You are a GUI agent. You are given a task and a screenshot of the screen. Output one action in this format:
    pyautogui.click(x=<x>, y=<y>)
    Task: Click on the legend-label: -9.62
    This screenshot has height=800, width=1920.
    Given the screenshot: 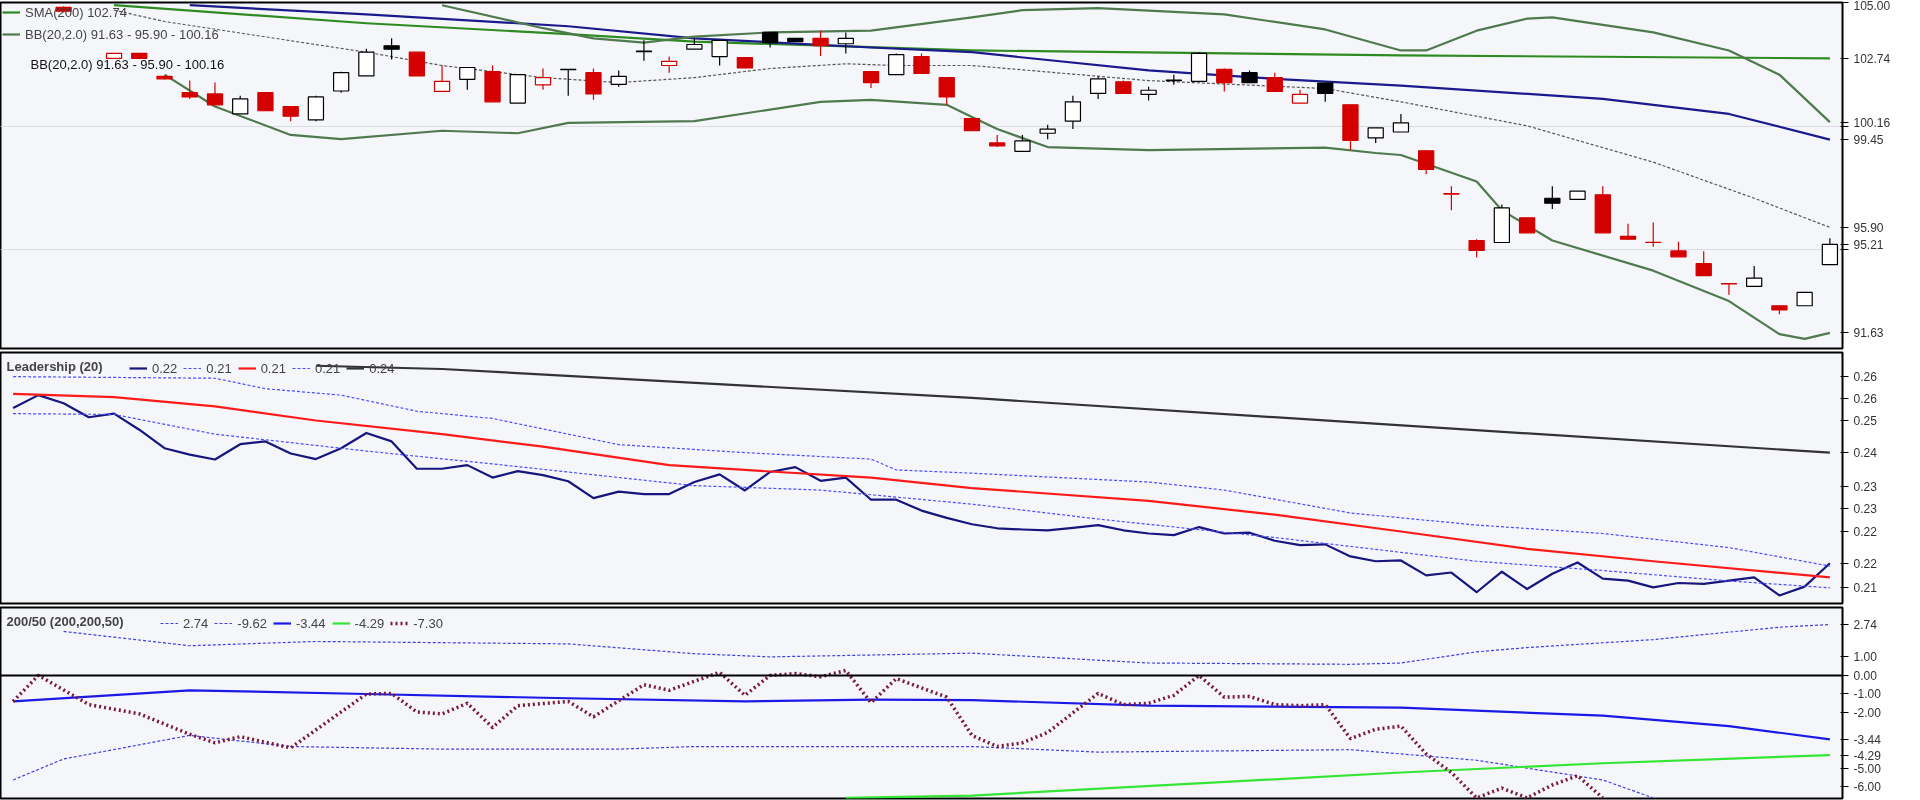 What is the action you would take?
    pyautogui.click(x=252, y=623)
    